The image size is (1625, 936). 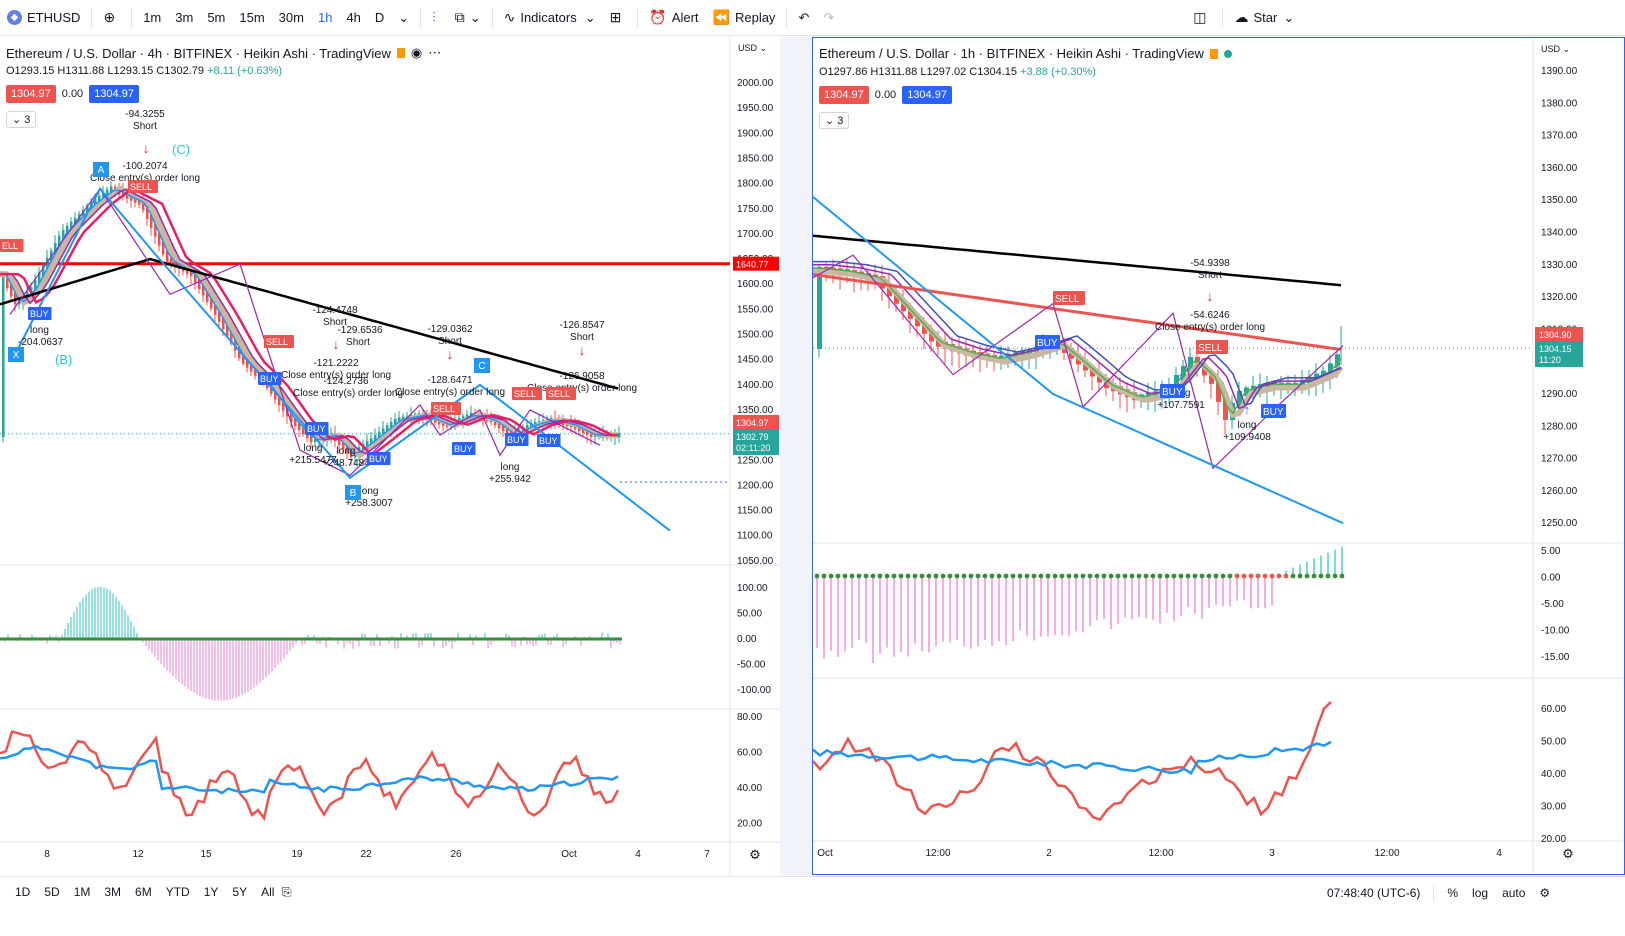 I want to click on auto-toggle: auto, so click(x=1514, y=893).